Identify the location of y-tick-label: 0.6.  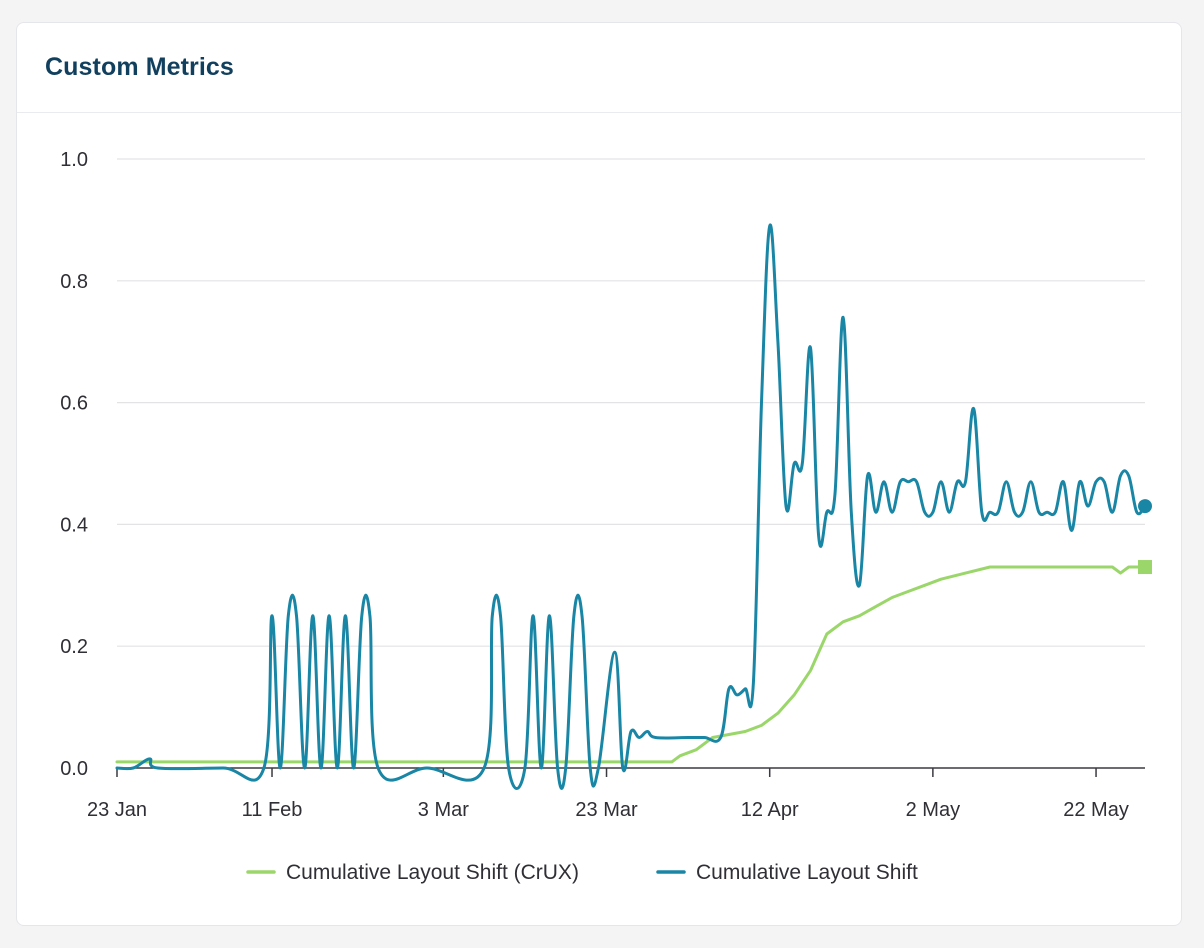
(74, 404).